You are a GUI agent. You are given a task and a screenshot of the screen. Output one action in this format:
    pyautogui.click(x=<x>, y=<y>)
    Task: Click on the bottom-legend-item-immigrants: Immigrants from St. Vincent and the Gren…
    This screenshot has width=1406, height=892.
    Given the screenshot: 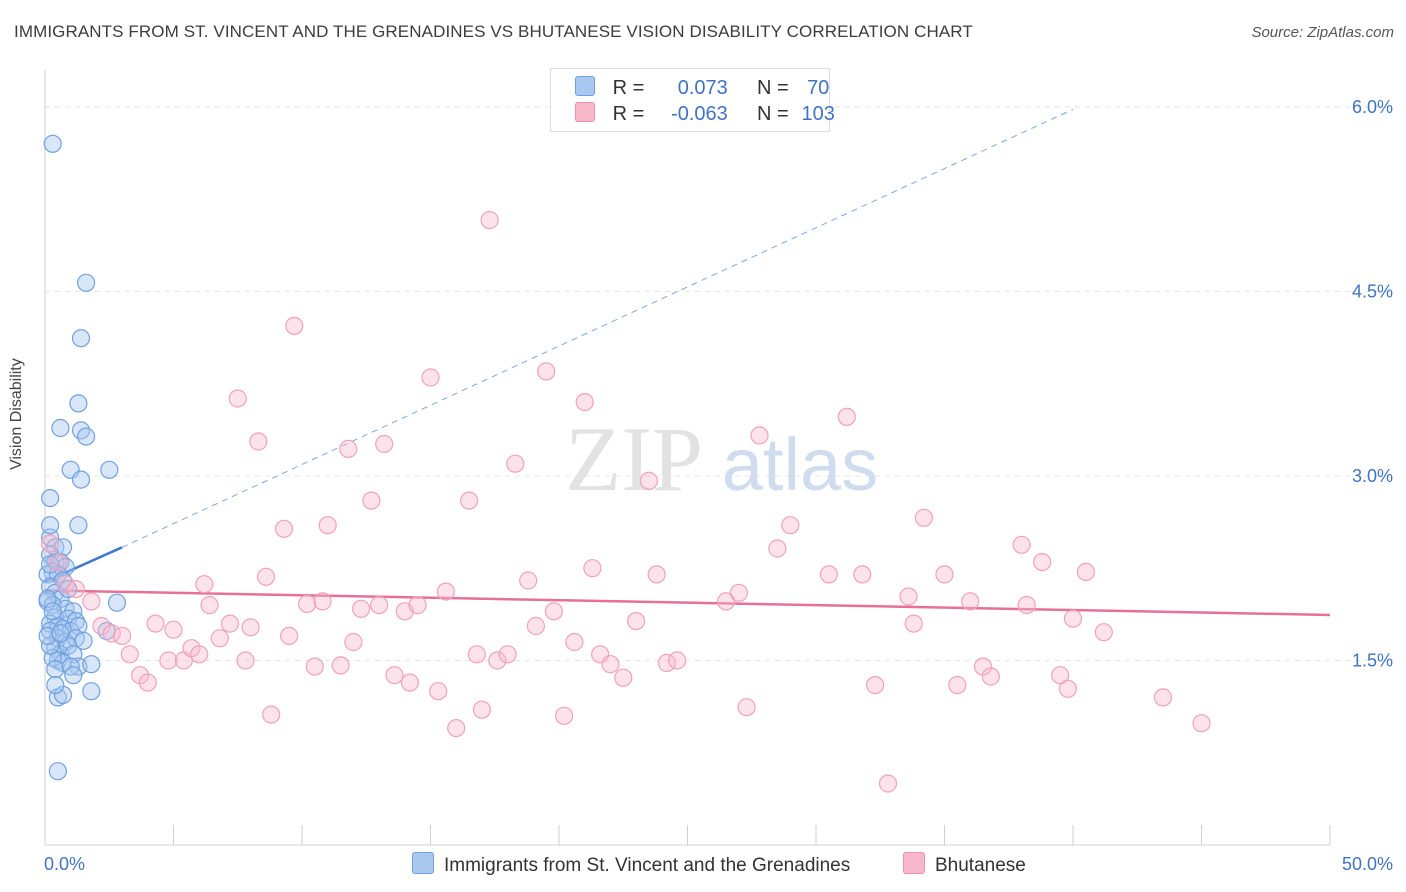 What is the action you would take?
    pyautogui.click(x=631, y=864)
    